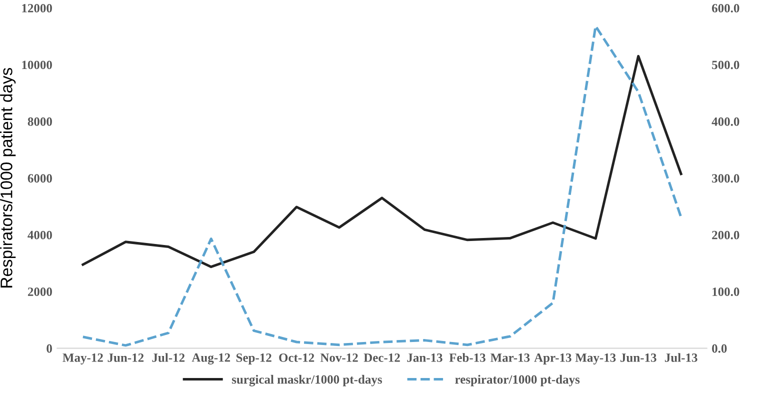 This screenshot has width=764, height=398. I want to click on y2-tick-label: 200.0, so click(726, 235).